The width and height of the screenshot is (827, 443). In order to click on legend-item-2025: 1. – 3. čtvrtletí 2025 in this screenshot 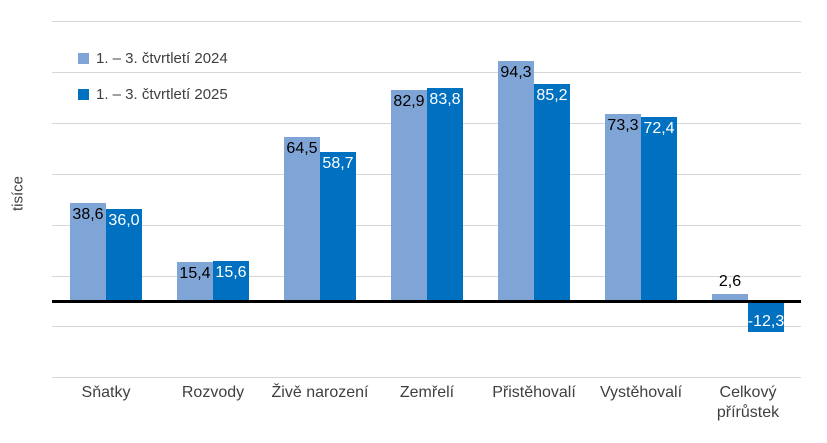, I will do `click(153, 94)`.